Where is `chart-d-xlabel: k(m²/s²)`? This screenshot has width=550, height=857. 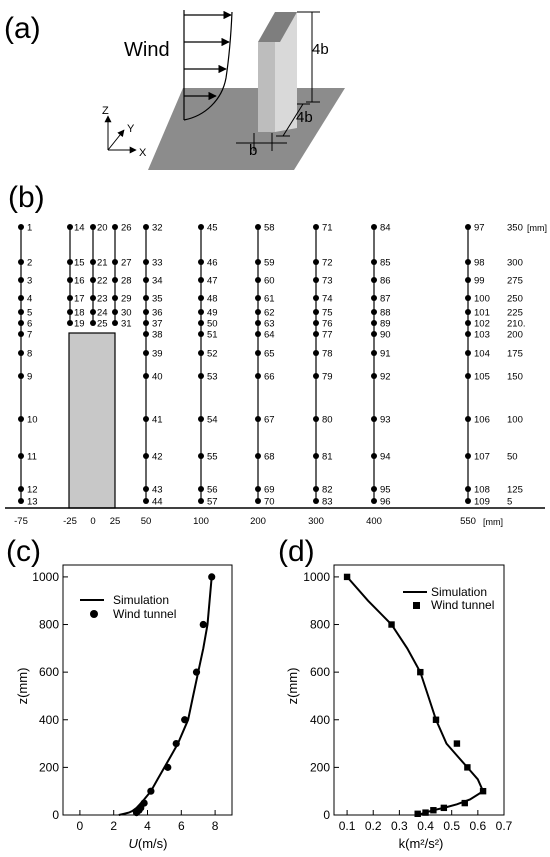 chart-d-xlabel: k(m²/s²) is located at coordinates (421, 843).